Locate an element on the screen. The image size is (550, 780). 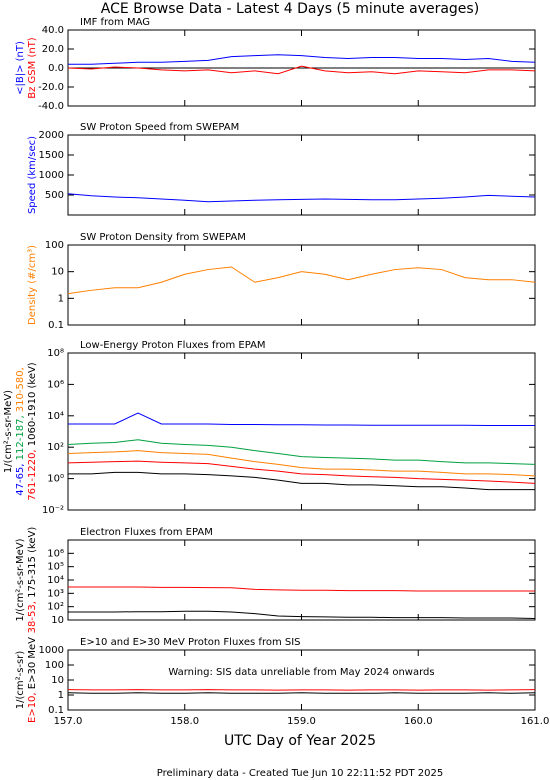
y-tick-label: 40.0 is located at coordinates (53, 30).